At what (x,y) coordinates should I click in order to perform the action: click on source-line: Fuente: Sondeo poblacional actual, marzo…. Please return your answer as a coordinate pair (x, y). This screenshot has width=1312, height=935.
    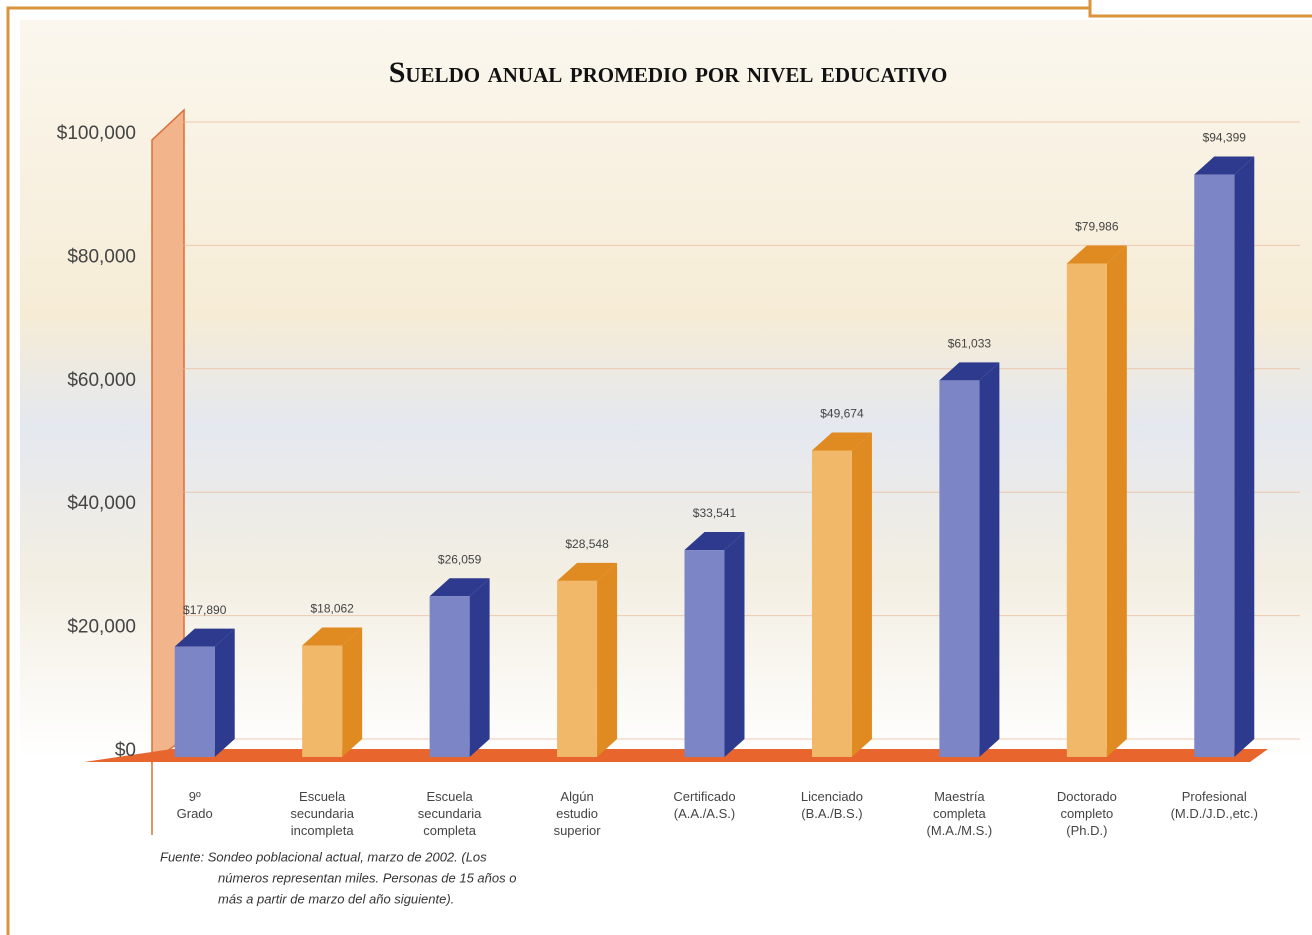
    Looking at the image, I should click on (323, 856).